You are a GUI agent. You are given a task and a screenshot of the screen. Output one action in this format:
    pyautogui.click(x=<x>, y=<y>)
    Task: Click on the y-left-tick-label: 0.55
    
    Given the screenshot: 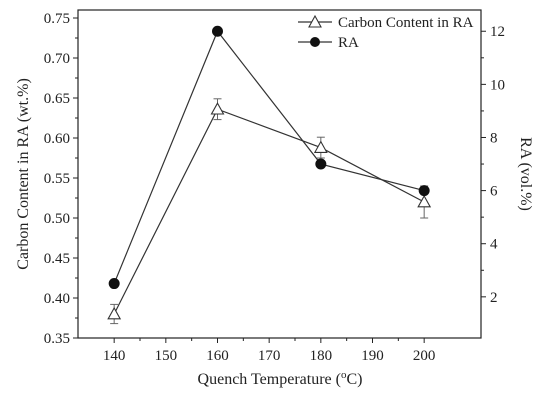 What is the action you would take?
    pyautogui.click(x=57, y=179)
    